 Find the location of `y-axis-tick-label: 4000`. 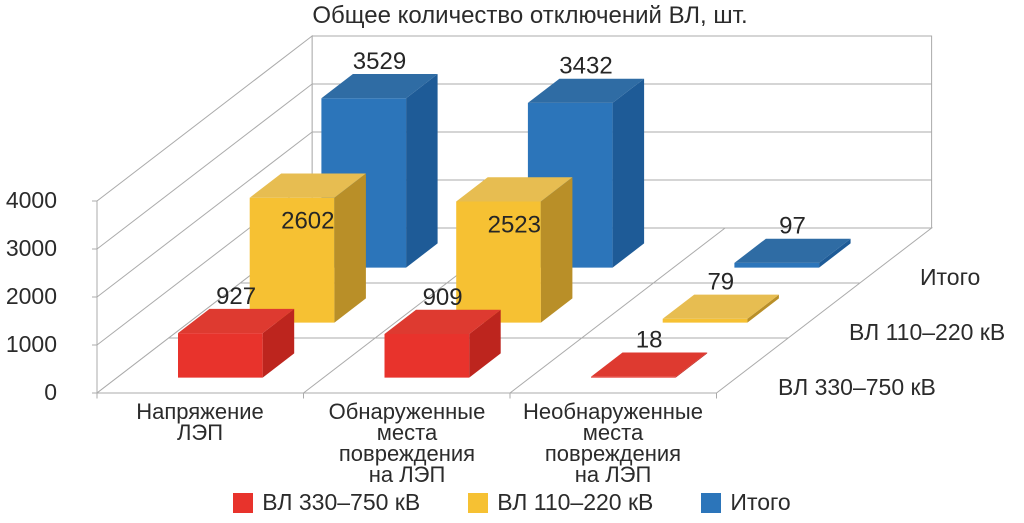

y-axis-tick-label: 4000 is located at coordinates (31, 200).